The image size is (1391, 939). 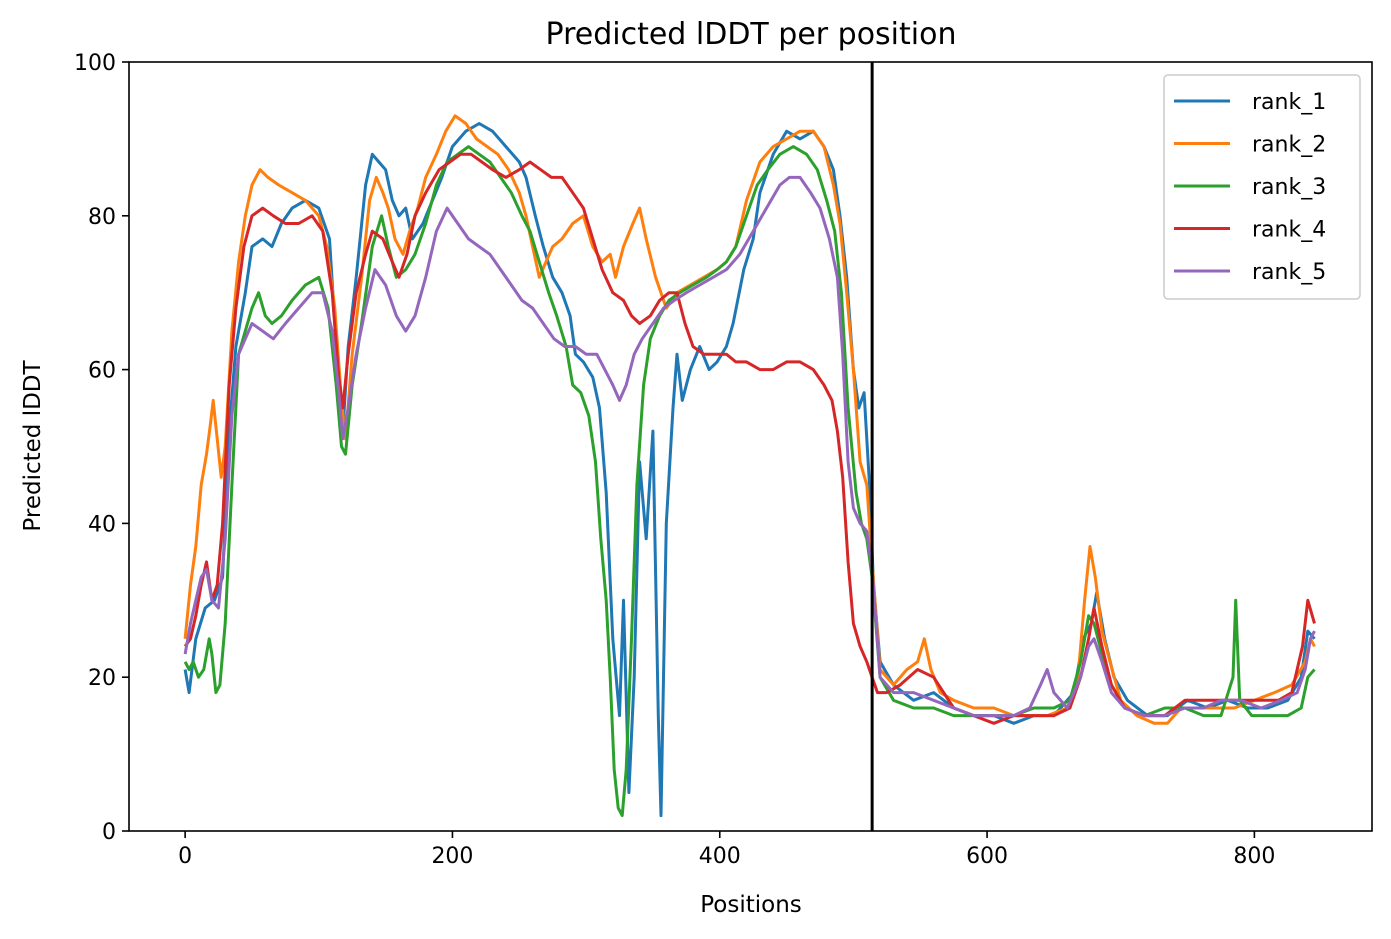 I want to click on y-tick-label-0: 0, so click(x=109, y=832).